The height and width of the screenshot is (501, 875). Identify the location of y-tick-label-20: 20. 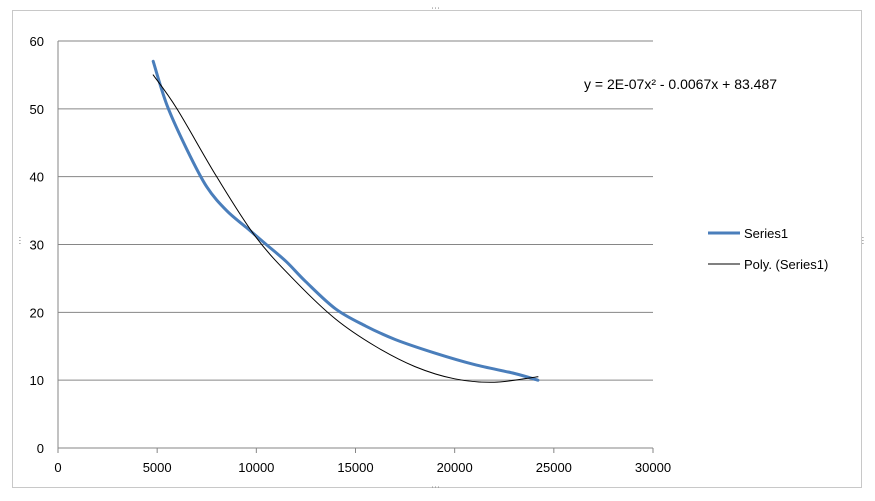
(37, 312).